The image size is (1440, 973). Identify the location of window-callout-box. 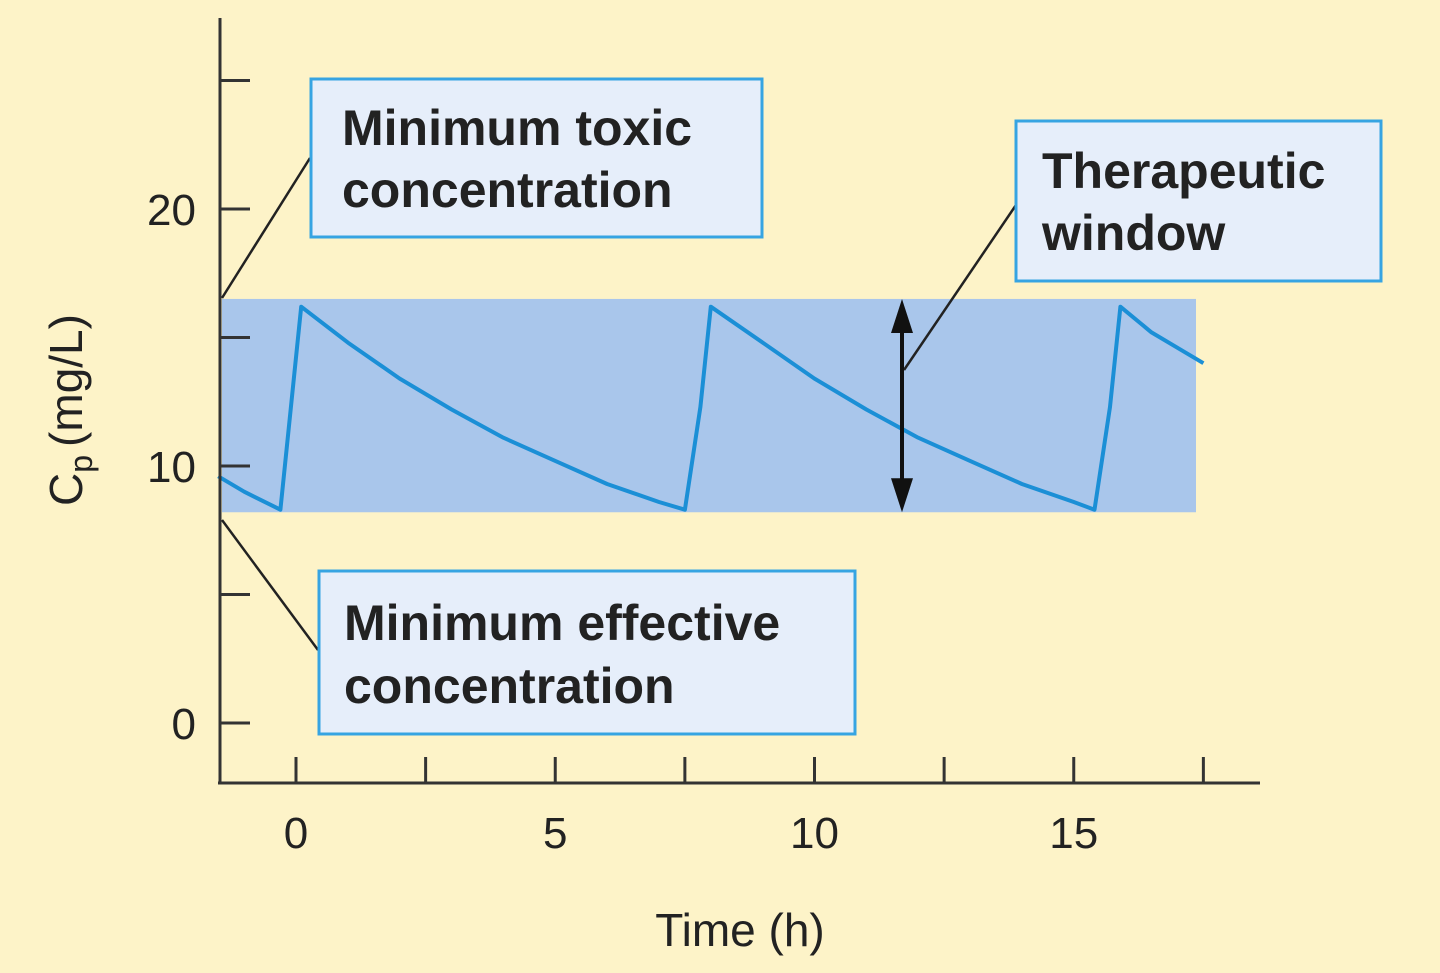
(1198, 201).